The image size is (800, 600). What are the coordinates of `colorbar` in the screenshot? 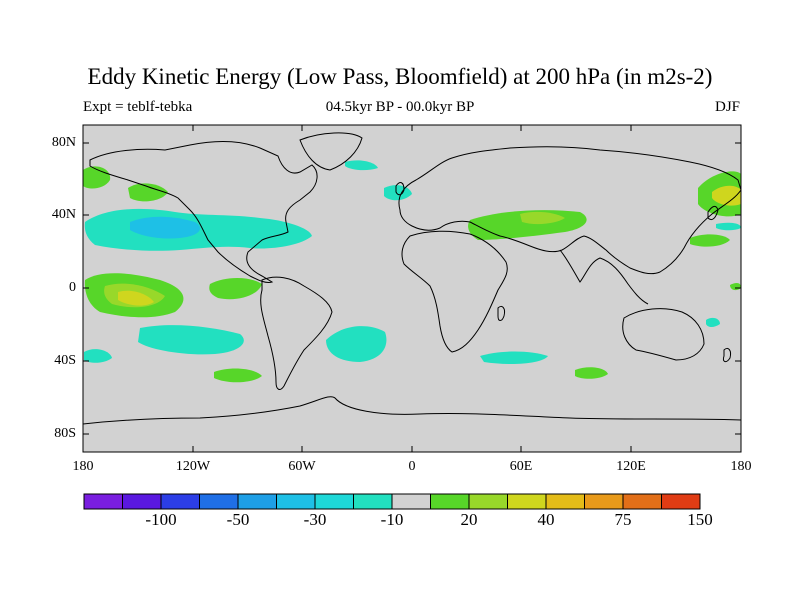 It's located at (392, 501).